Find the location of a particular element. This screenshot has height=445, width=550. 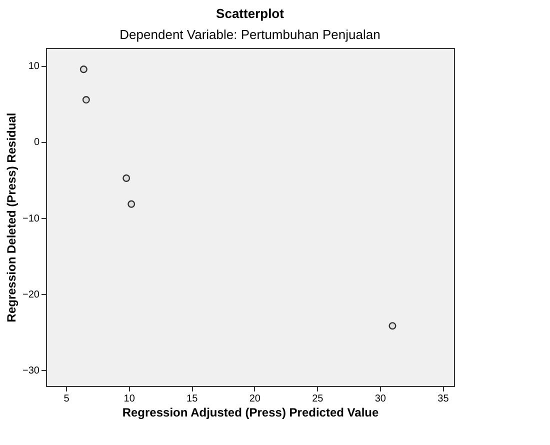

x-tick-label: 35 is located at coordinates (444, 399).